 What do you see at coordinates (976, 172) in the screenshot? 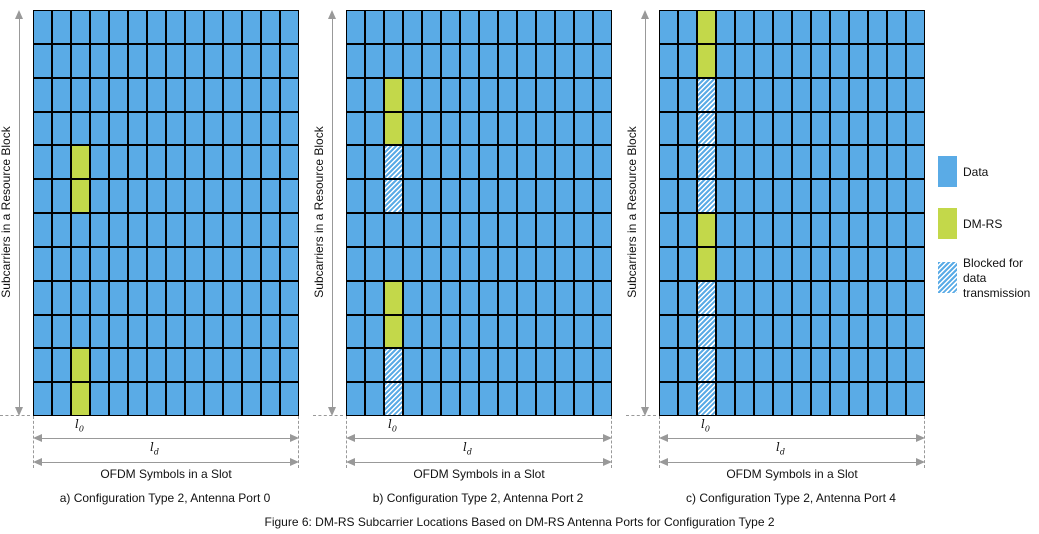
I see `legend-label: Data` at bounding box center [976, 172].